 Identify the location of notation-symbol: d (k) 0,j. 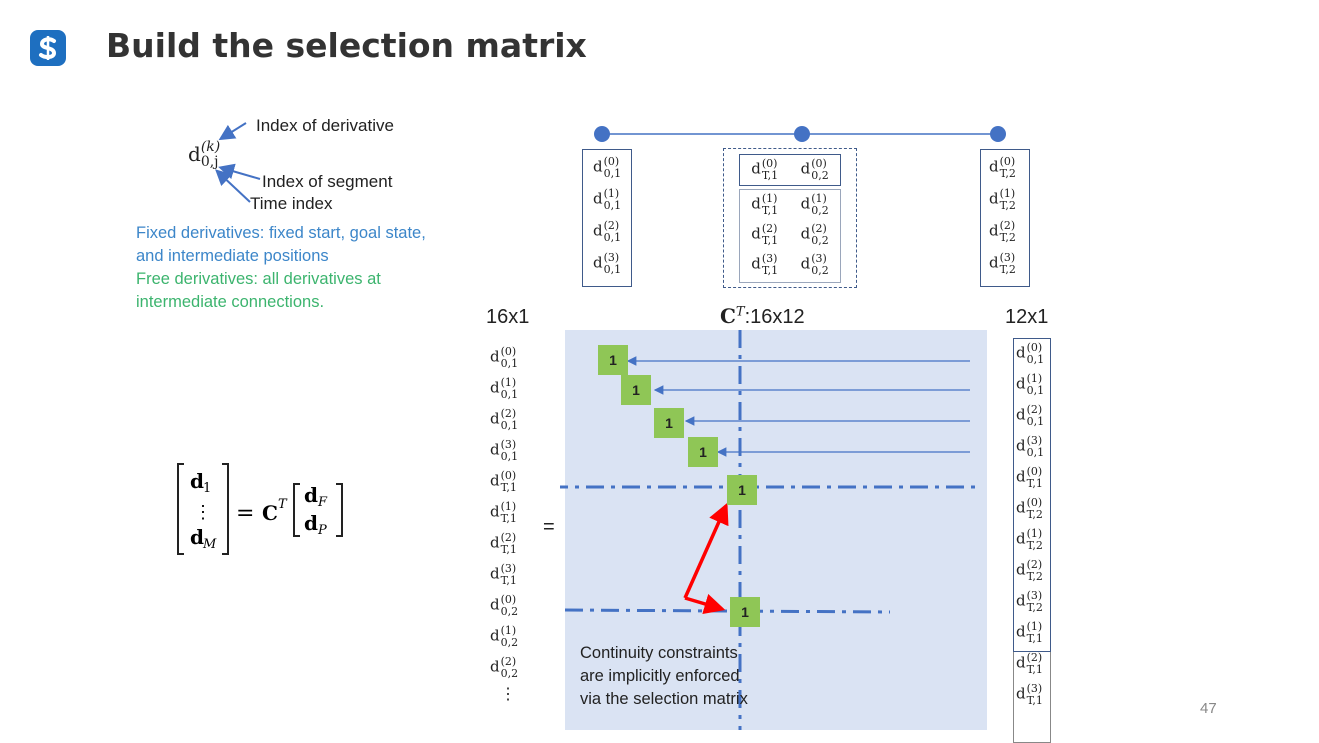
(204, 155).